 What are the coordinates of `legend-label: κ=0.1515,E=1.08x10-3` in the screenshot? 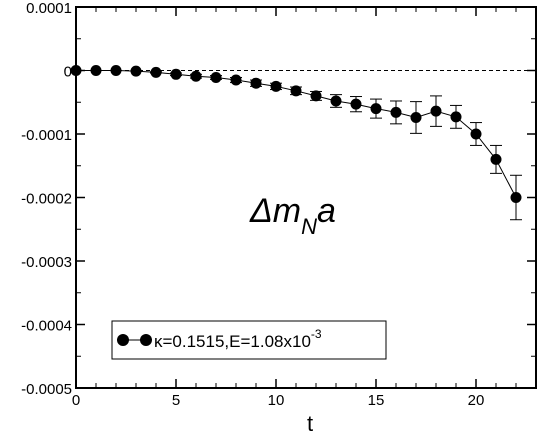 It's located at (238, 339).